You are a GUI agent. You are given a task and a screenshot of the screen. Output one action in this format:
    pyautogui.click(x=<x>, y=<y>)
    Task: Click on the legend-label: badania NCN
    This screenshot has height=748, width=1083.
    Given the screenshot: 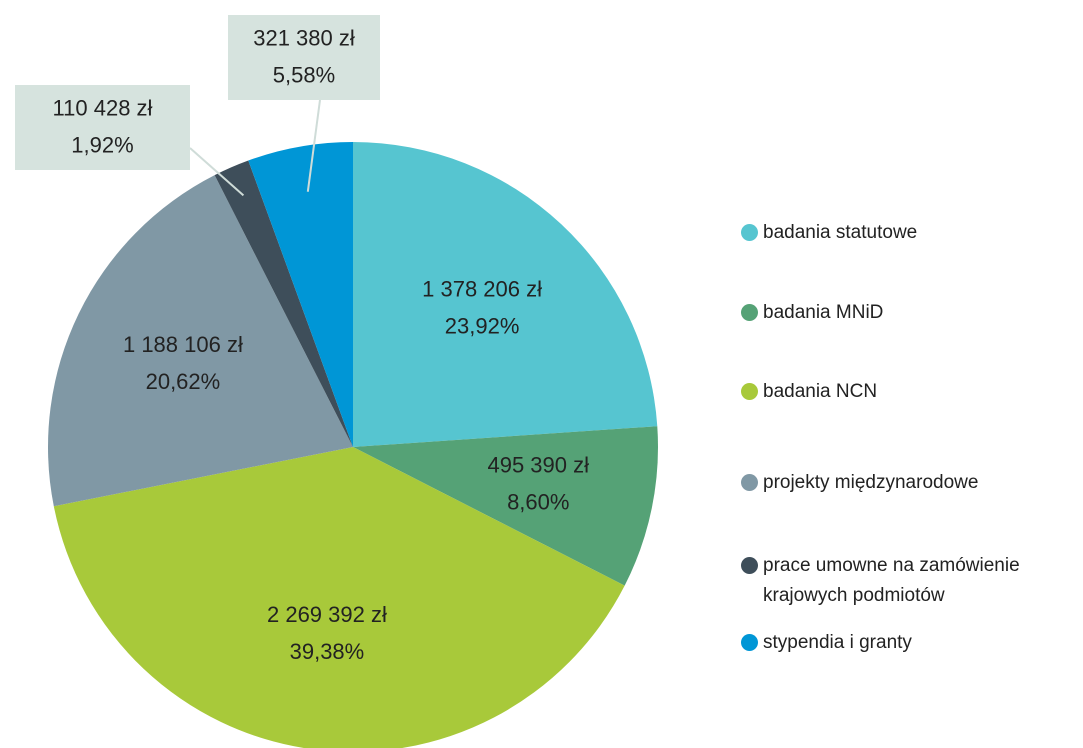 What is the action you would take?
    pyautogui.click(x=820, y=391)
    